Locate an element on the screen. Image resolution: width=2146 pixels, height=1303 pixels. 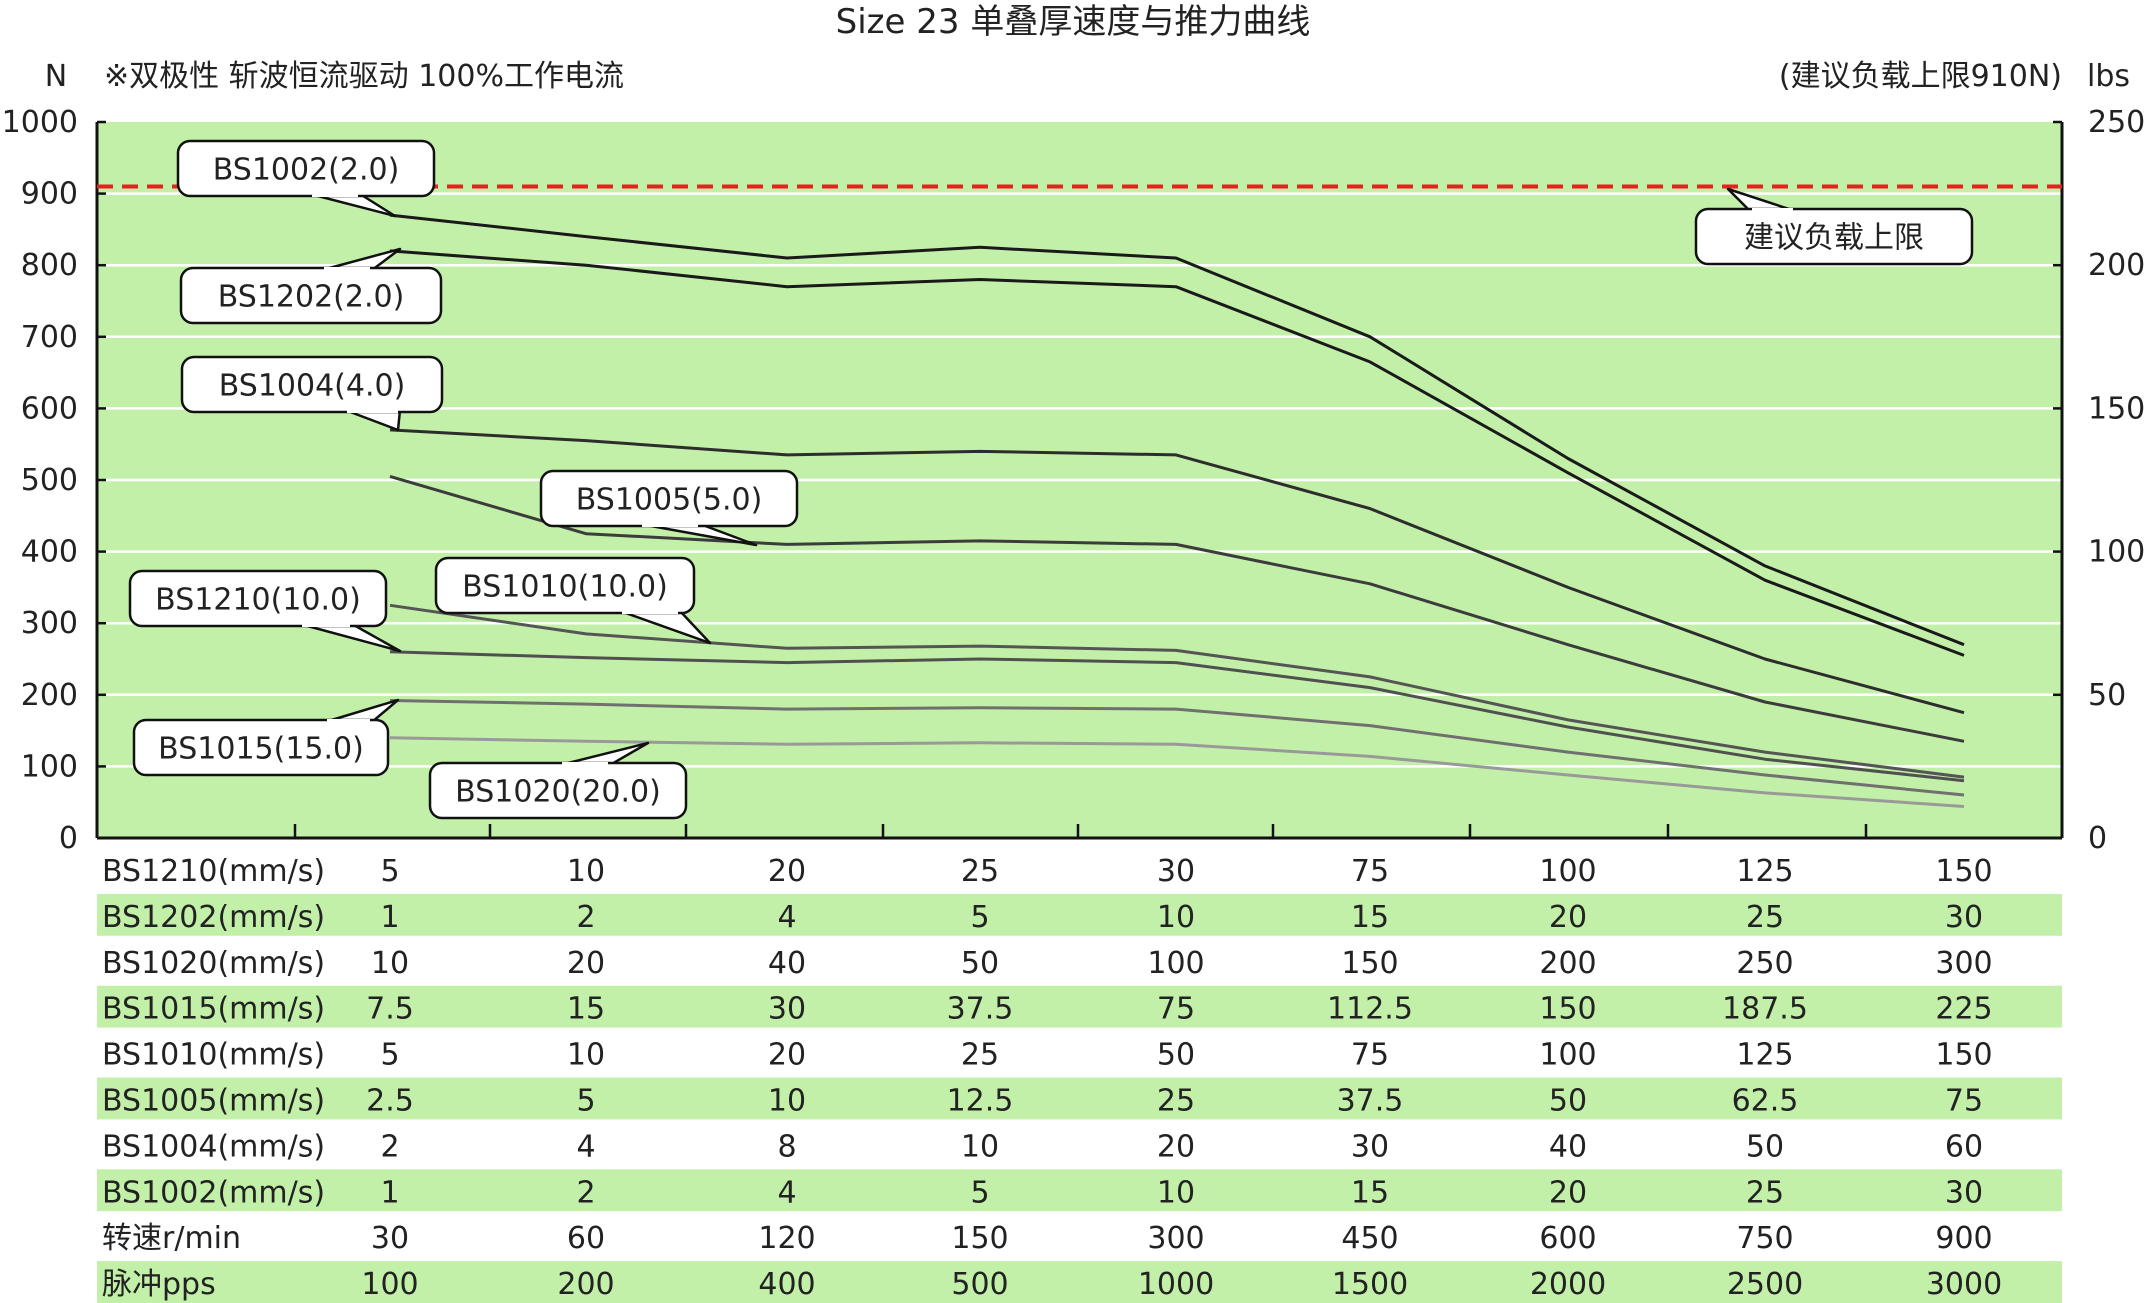
callout-bs1020: BS1020(20.0) is located at coordinates (558, 780).